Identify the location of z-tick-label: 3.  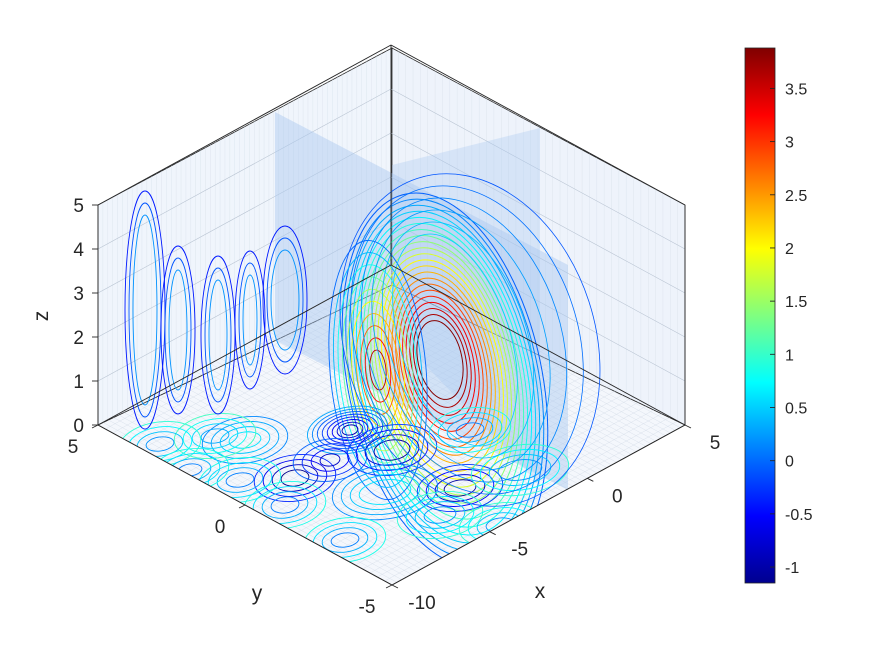
(78, 294).